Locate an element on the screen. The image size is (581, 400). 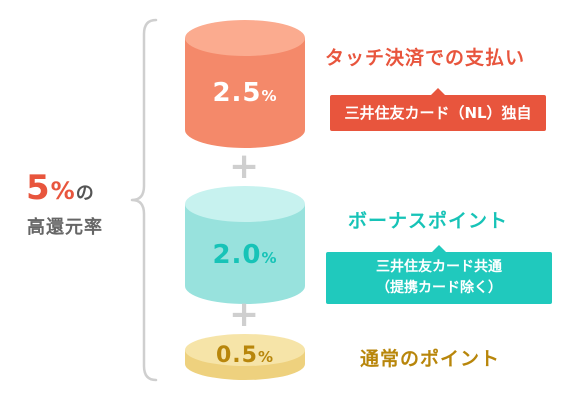
cylinder-bonus-points: 2.0% is located at coordinates (245, 245).